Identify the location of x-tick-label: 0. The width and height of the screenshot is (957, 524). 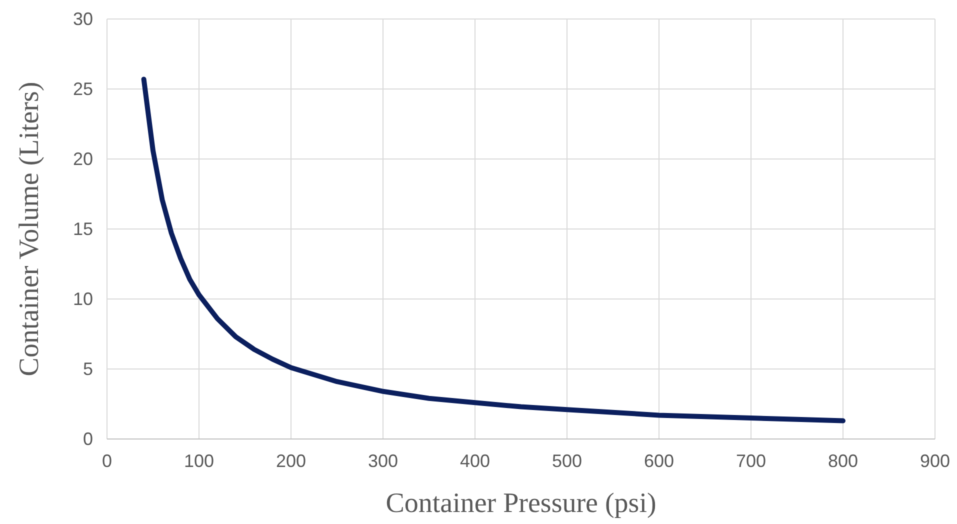
(107, 461).